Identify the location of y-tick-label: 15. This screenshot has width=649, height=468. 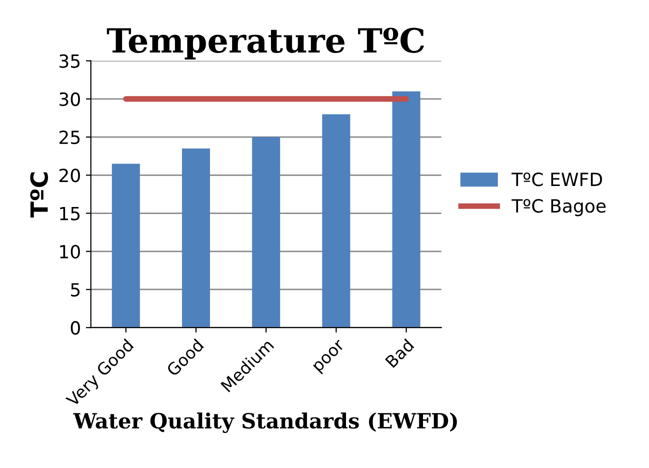
(70, 213).